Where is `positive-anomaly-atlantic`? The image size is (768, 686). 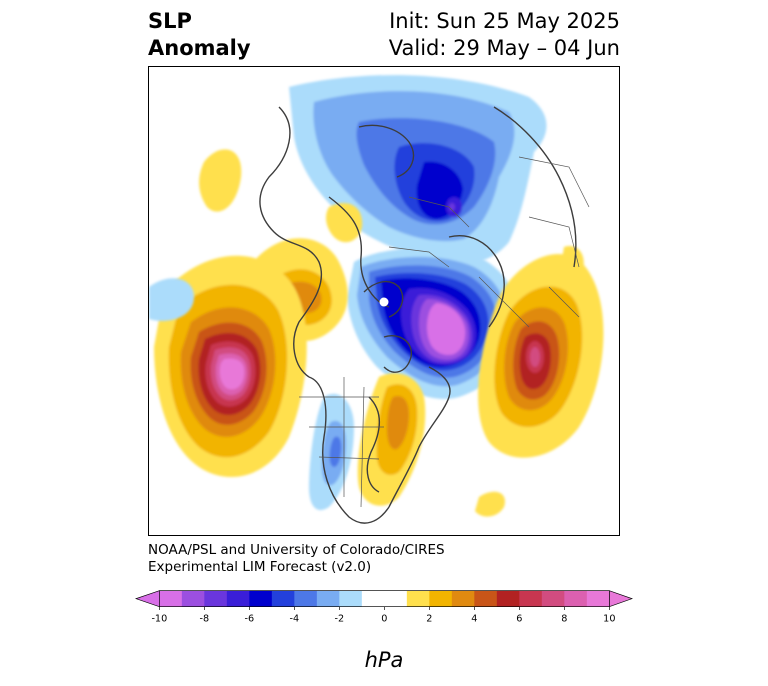 positive-anomaly-atlantic is located at coordinates (415, 360).